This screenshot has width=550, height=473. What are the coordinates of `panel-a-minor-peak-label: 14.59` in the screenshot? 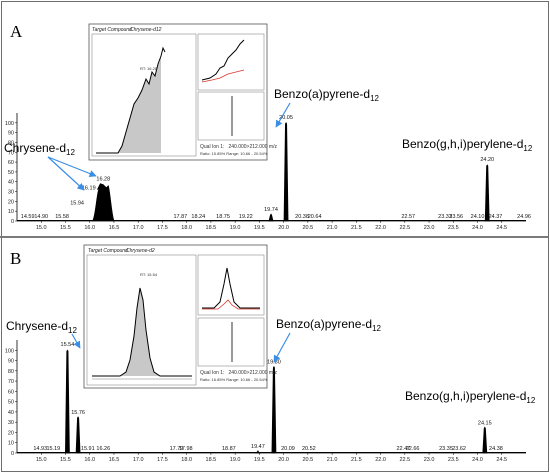 It's located at (28, 217).